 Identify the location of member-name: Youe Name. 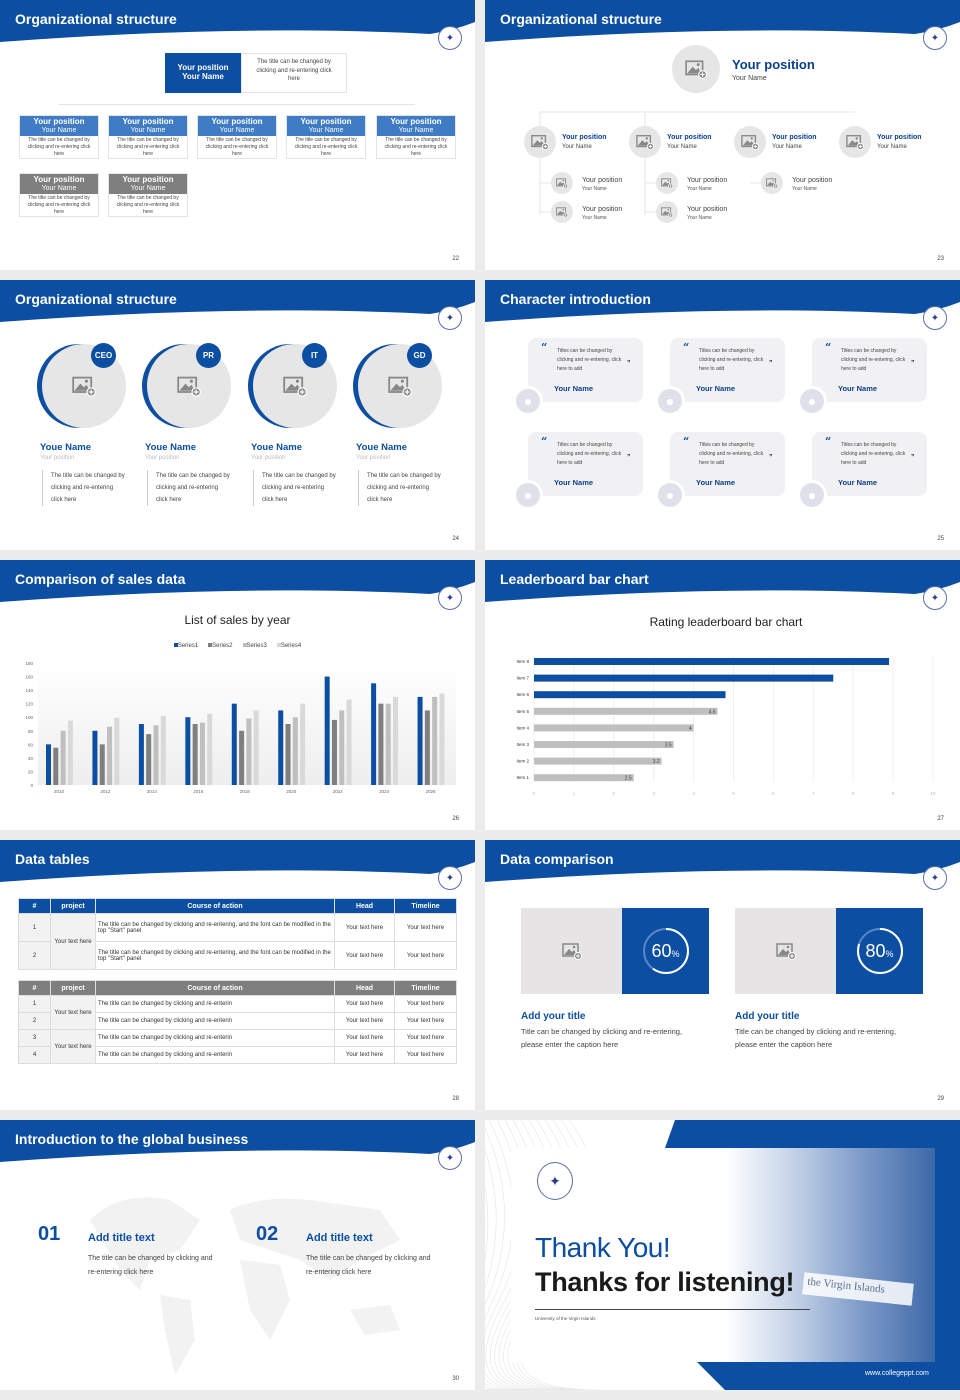
(171, 447).